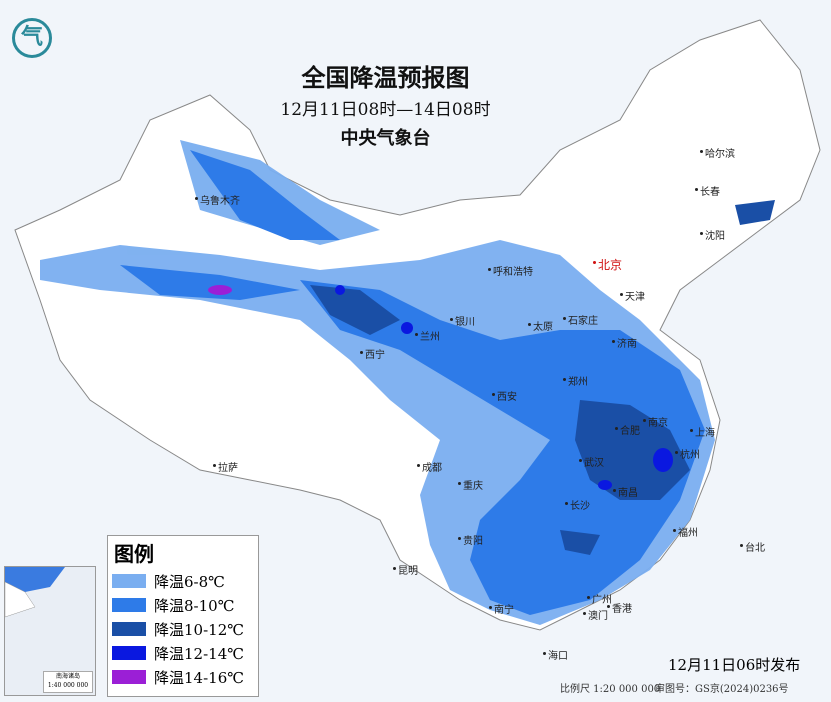  What do you see at coordinates (470, 539) in the screenshot?
I see `city-label: 贵阳` at bounding box center [470, 539].